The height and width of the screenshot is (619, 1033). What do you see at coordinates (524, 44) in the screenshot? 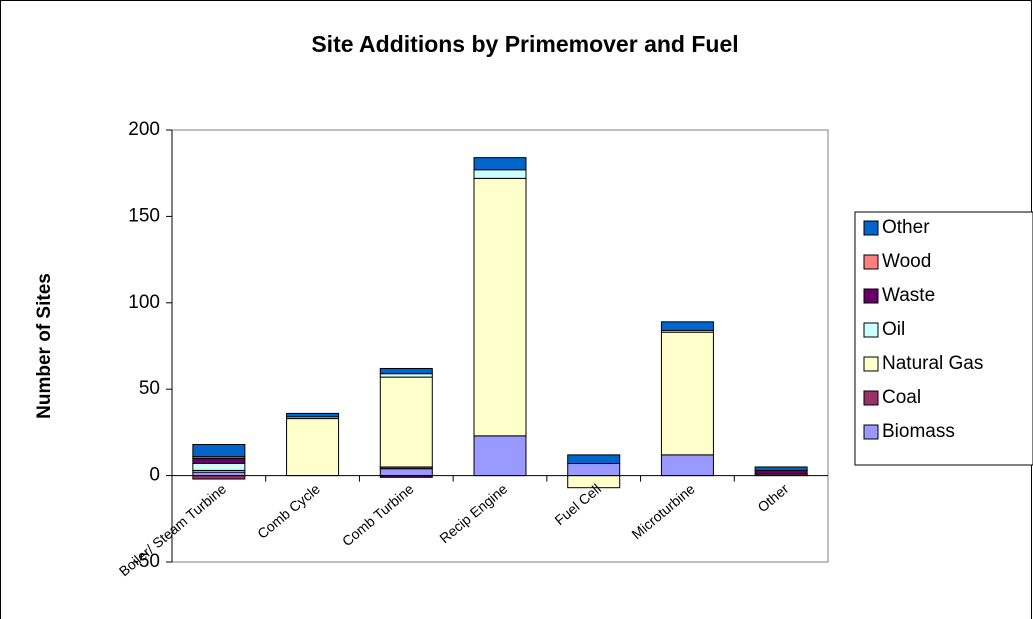
I see `chart-title: Site Additions by Primemover and Fuel` at bounding box center [524, 44].